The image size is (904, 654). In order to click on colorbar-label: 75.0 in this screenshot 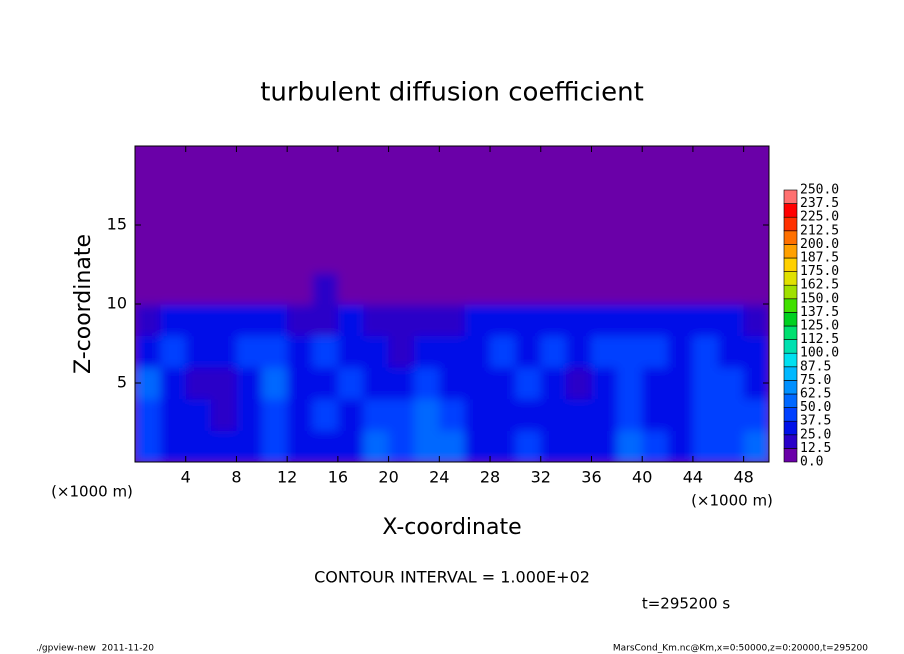, I will do `click(815, 380)`.